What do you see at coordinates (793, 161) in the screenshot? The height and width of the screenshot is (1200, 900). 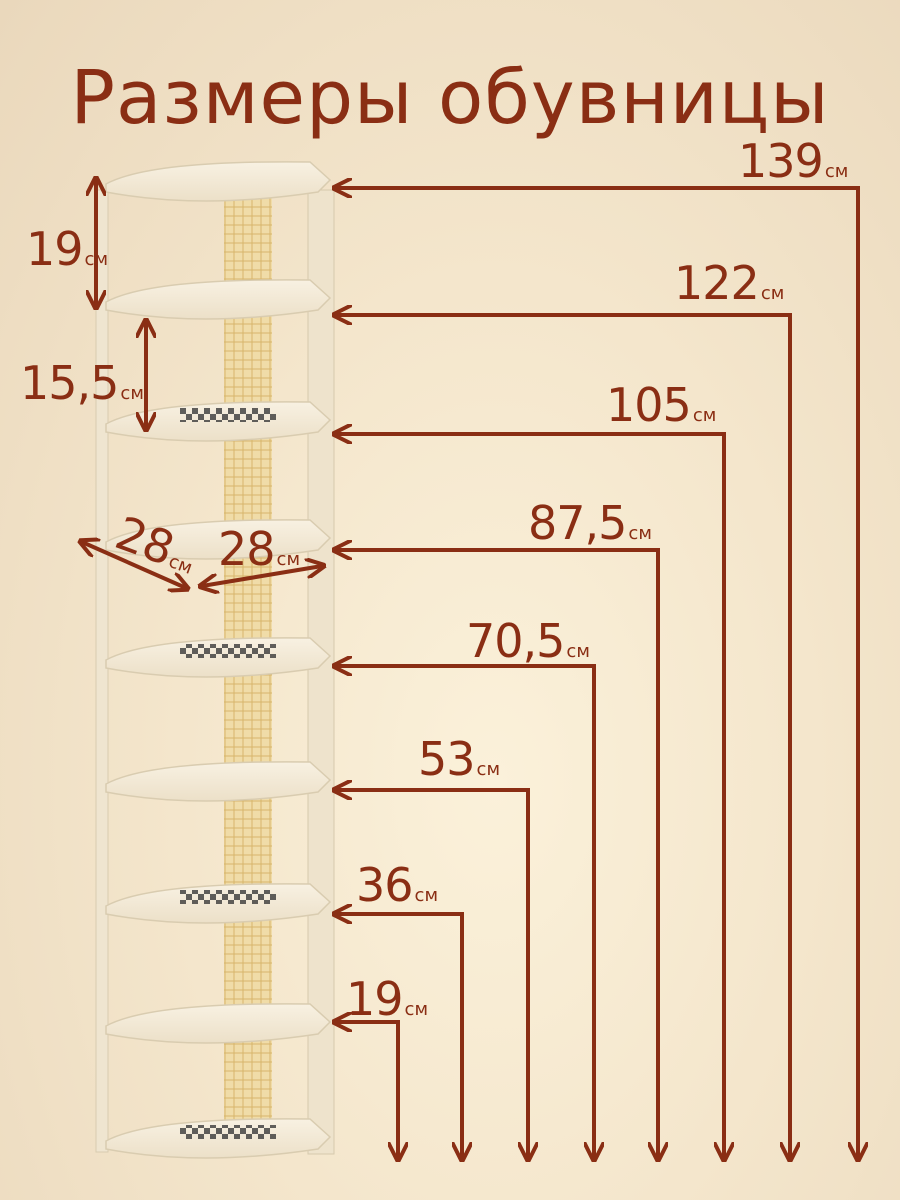 I see `height-label-139: 139 см` at bounding box center [793, 161].